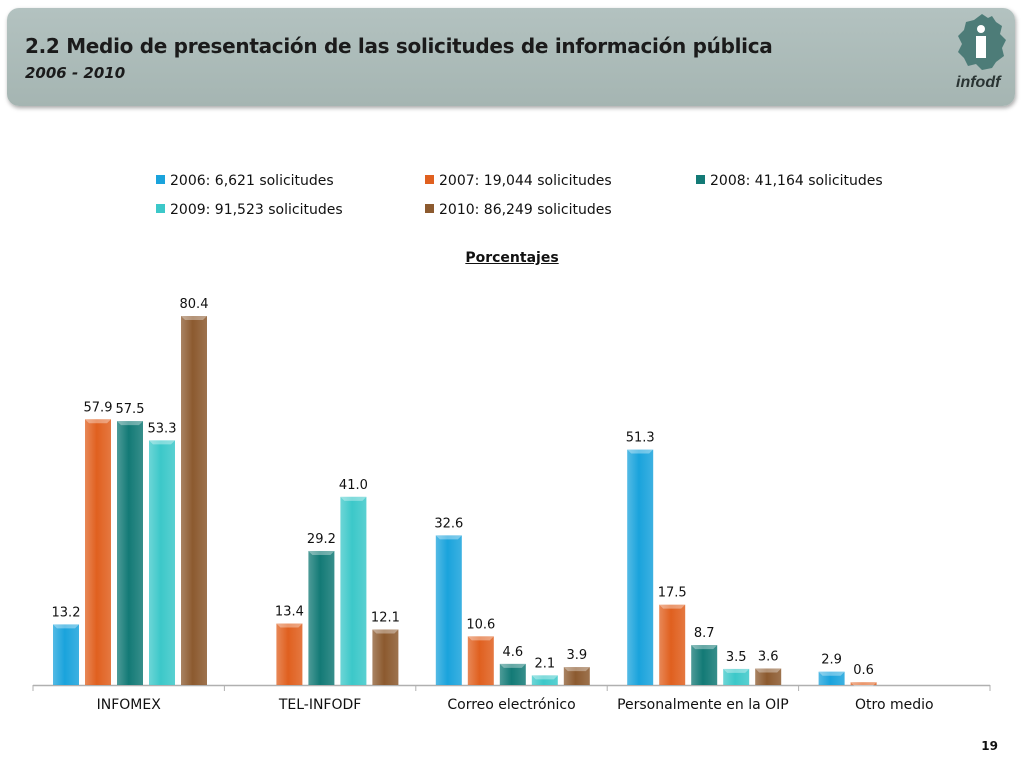 The width and height of the screenshot is (1024, 768). Describe the element at coordinates (75, 73) in the screenshot. I see `page-subtitle: 2006 - 2010` at that location.